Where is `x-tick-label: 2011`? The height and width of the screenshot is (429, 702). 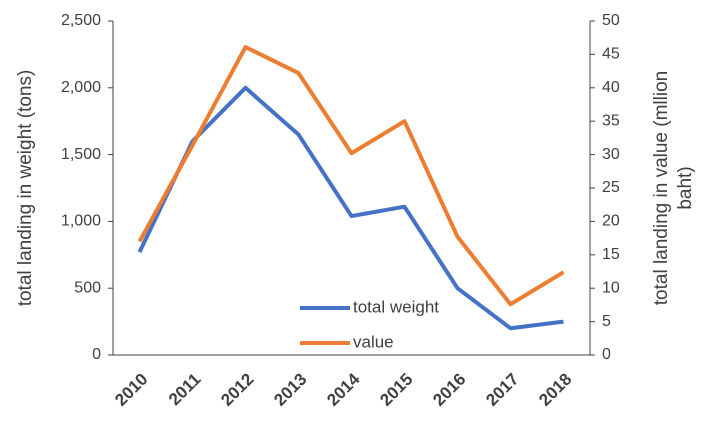 x-tick-label: 2011 is located at coordinates (185, 390).